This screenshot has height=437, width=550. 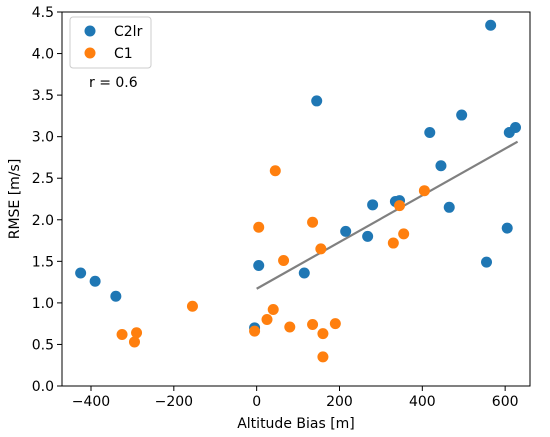 What do you see at coordinates (43, 55) in the screenshot?
I see `y-tick-label: 4.0` at bounding box center [43, 55].